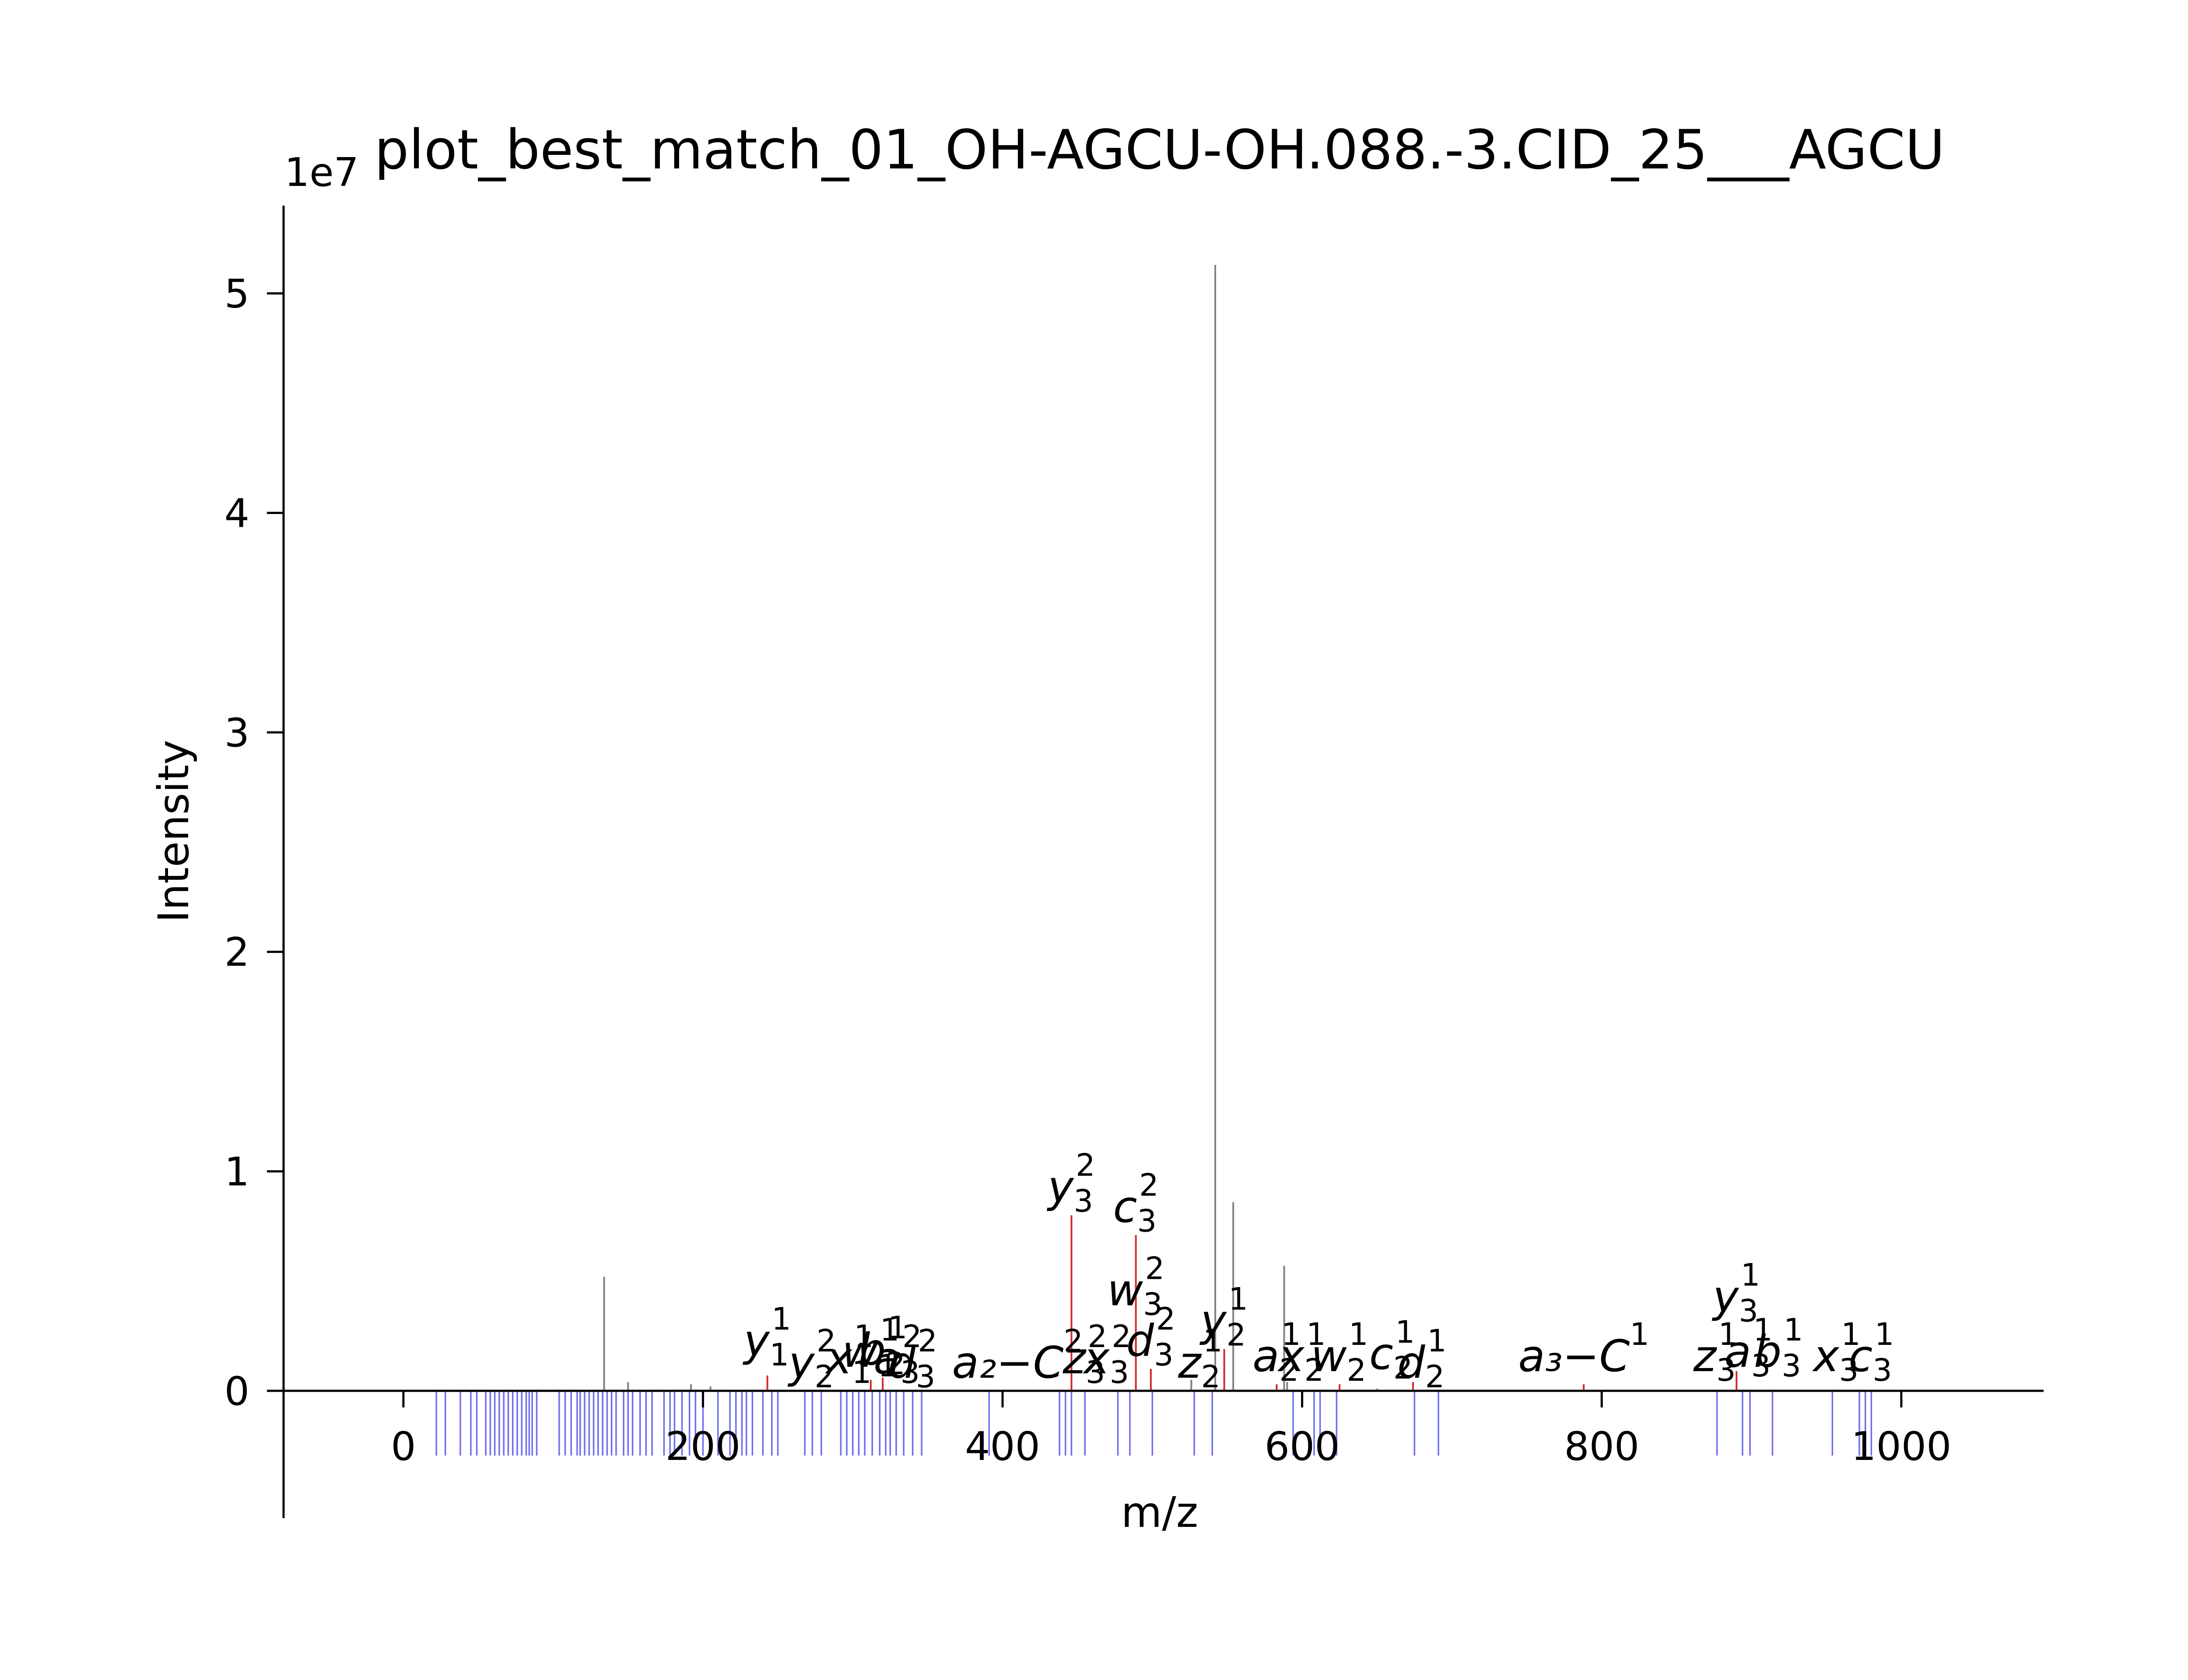 This screenshot has width=2188, height=1680. What do you see at coordinates (1301, 1352) in the screenshot?
I see `ion-label: x21` at bounding box center [1301, 1352].